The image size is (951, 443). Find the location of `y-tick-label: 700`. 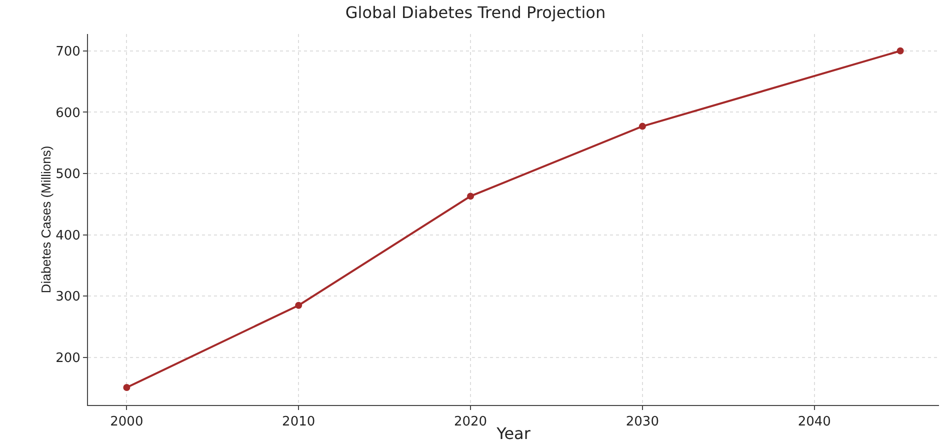

y-tick-label: 700 is located at coordinates (68, 52).